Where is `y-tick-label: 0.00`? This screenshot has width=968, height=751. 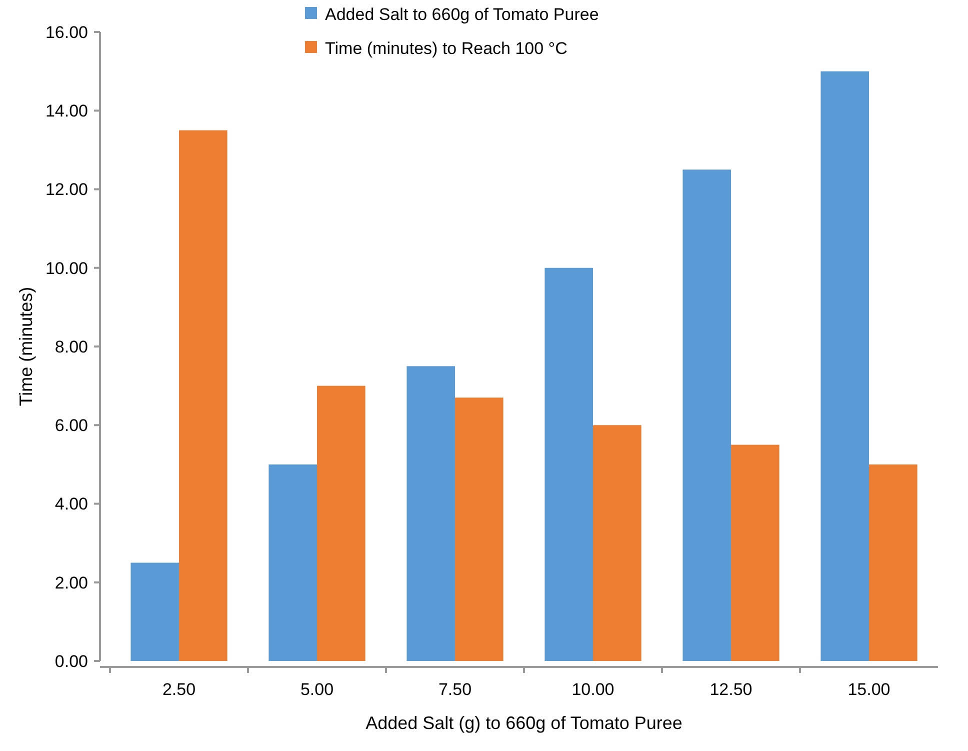 y-tick-label: 0.00 is located at coordinates (71, 661).